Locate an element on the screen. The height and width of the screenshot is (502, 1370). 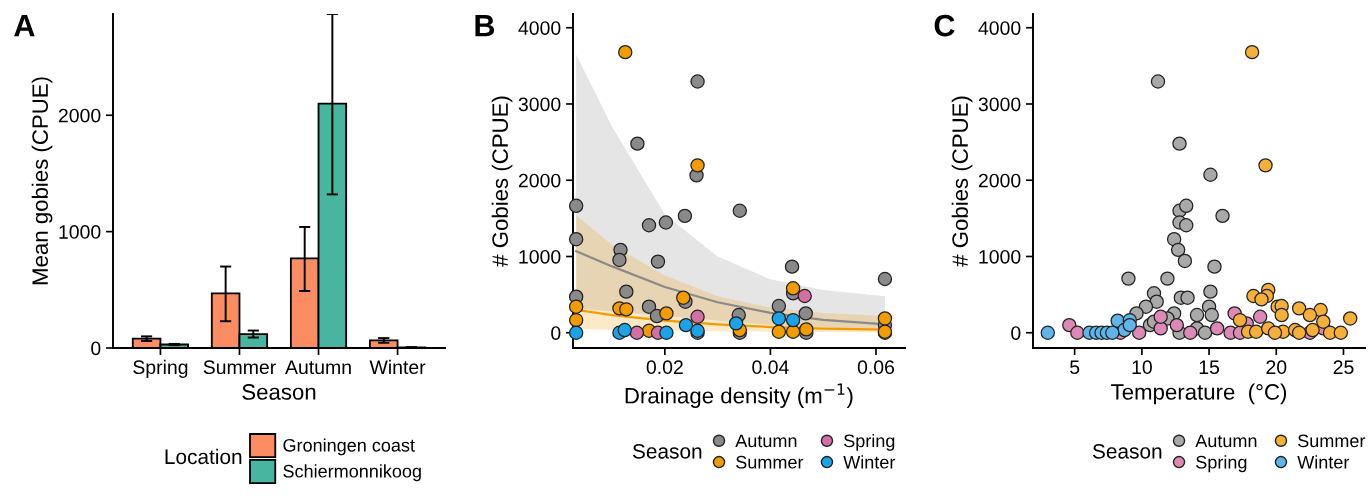
x-tick-label: 25 is located at coordinates (1343, 367).